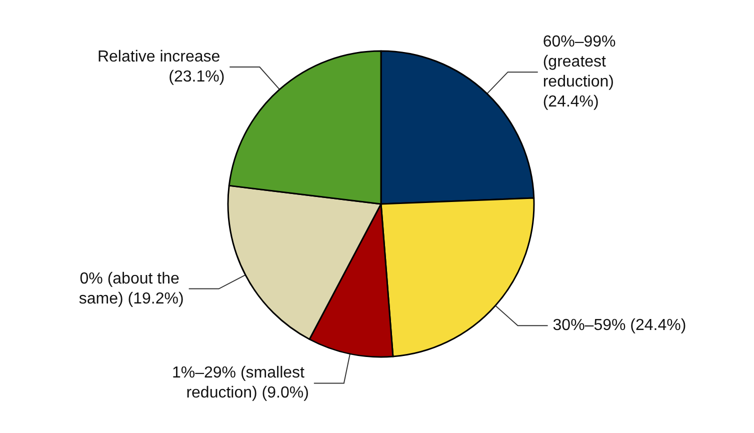  What do you see at coordinates (619, 325) in the screenshot?
I see `slice-label: 30%–59% (24.4%)` at bounding box center [619, 325].